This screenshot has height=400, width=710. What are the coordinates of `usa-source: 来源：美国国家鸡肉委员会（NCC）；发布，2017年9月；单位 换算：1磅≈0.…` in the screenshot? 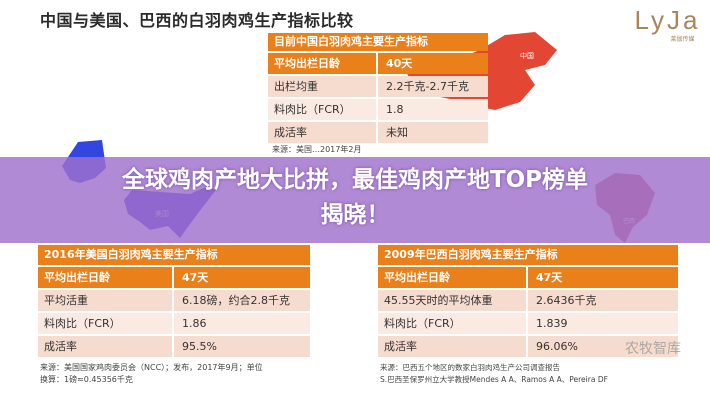 It's located at (151, 374).